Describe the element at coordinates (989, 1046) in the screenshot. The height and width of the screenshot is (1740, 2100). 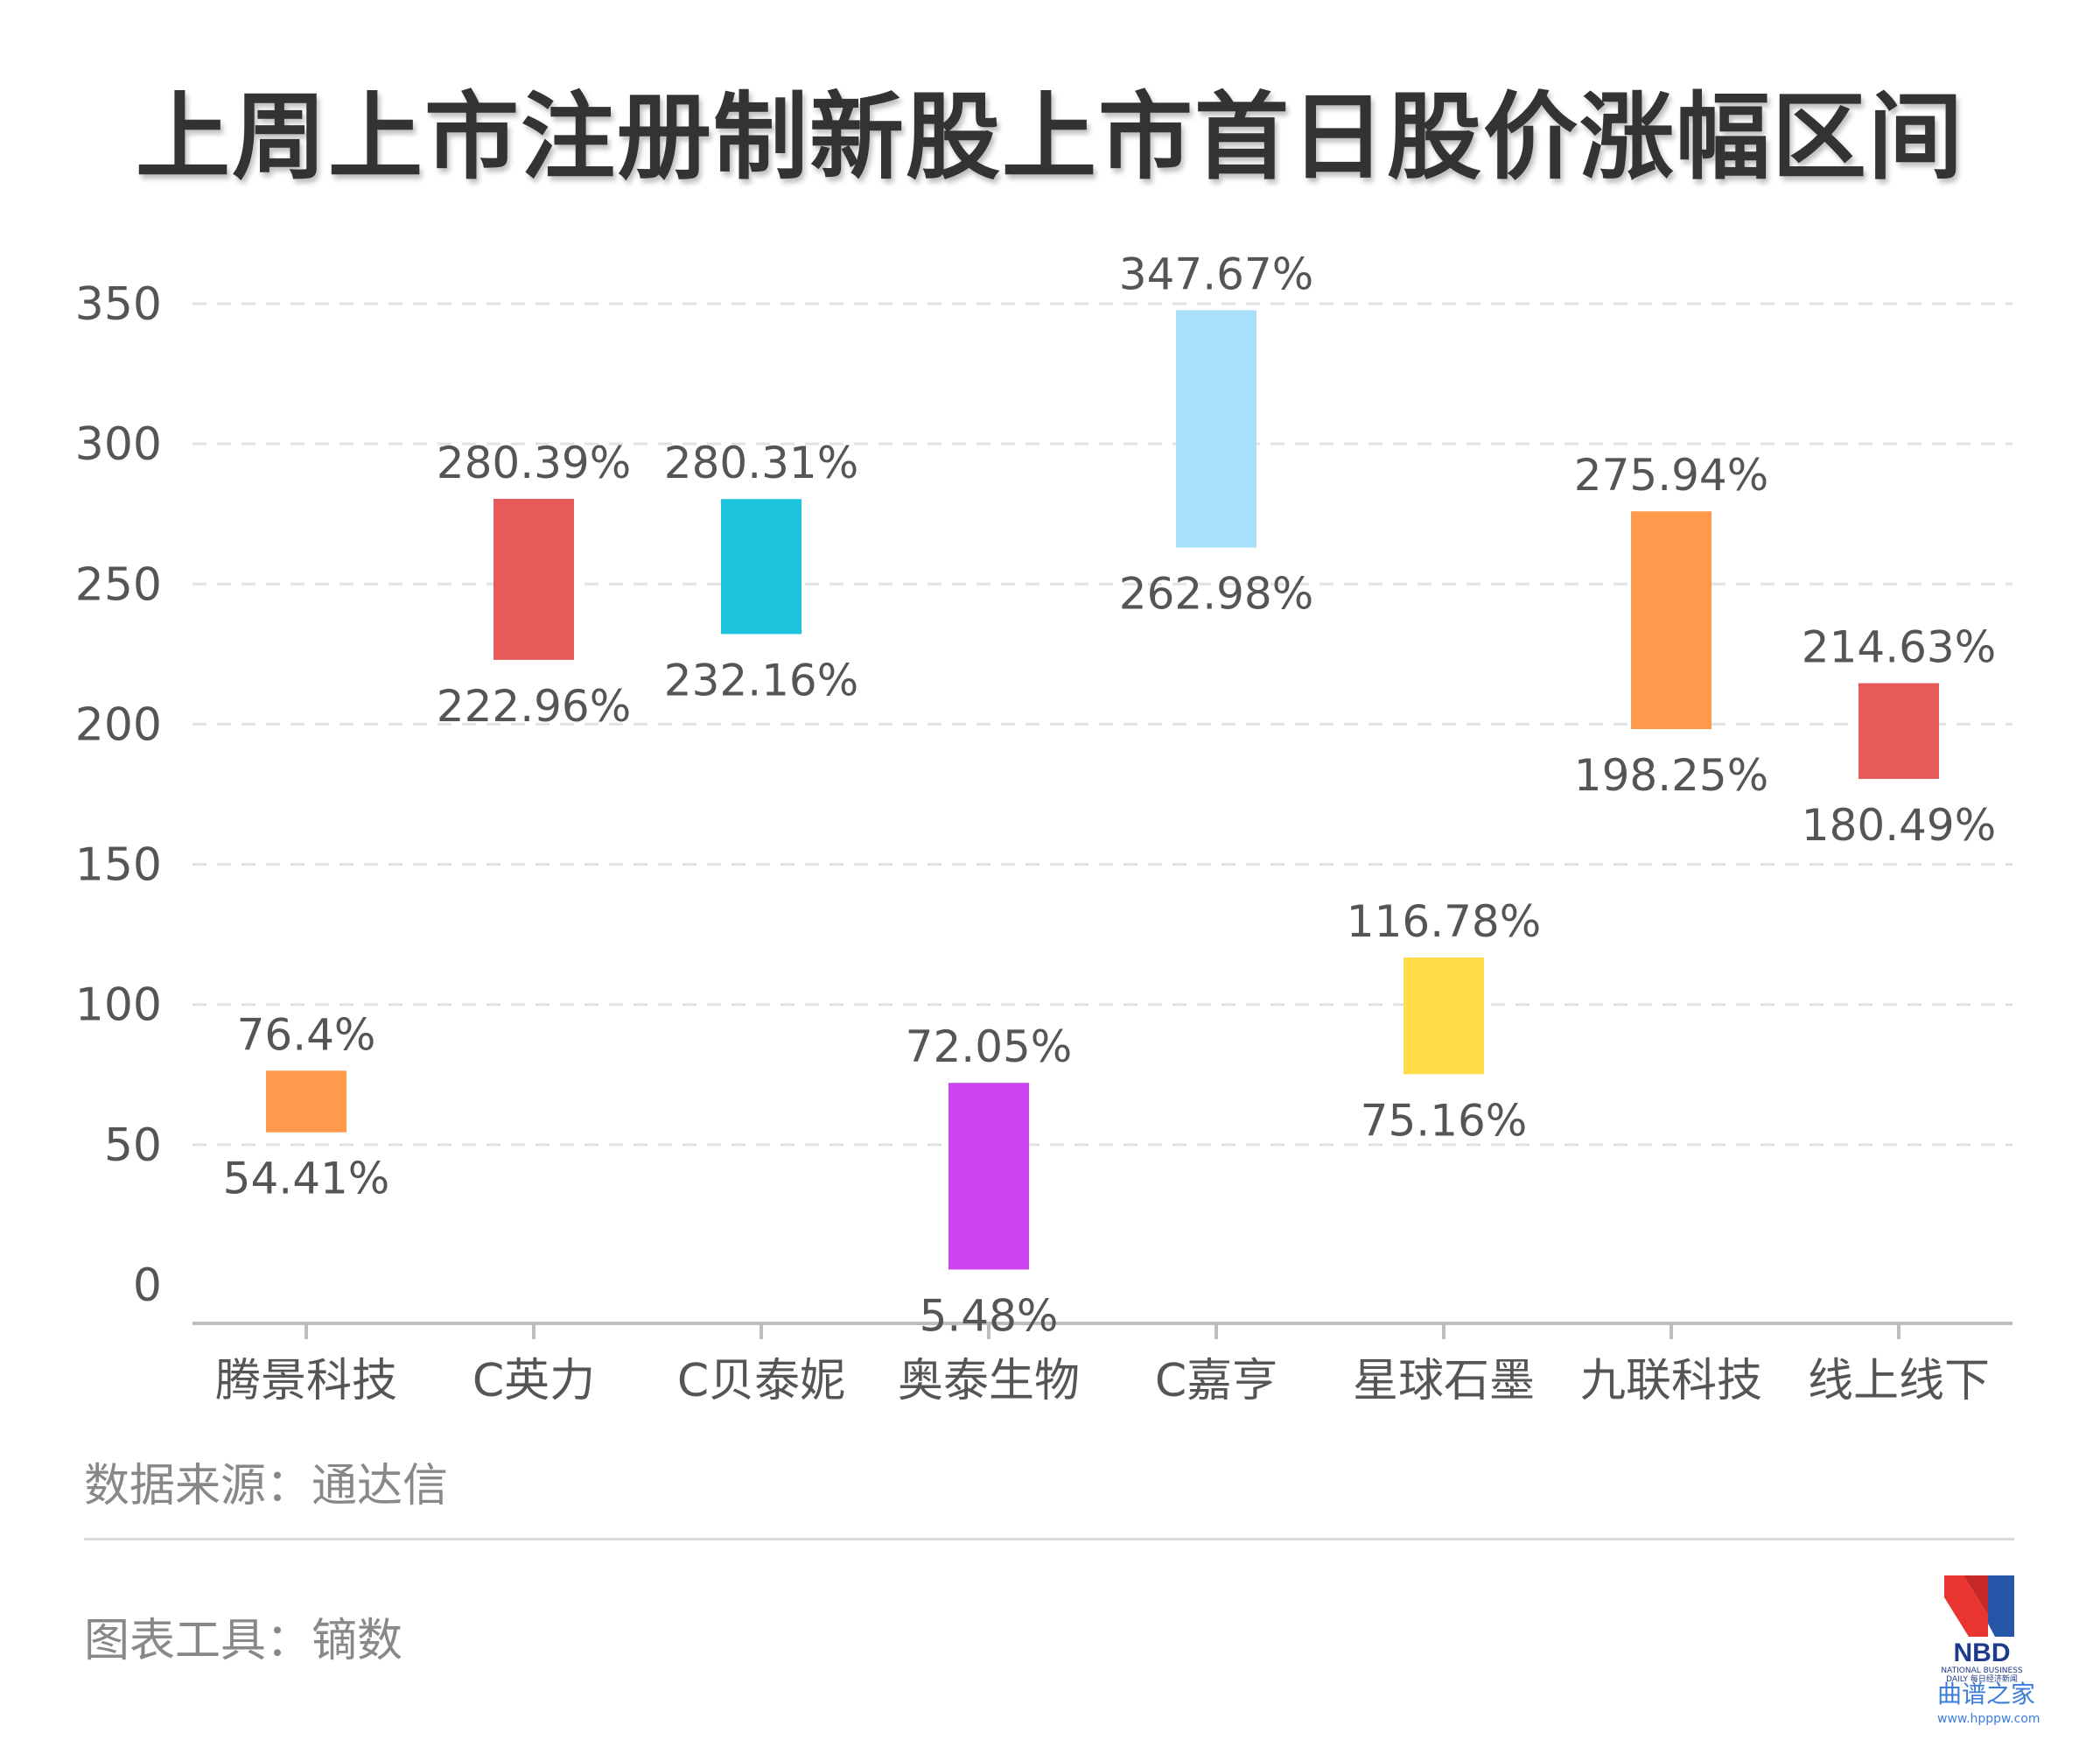
I see `high-value-label: 72.05%` at that location.